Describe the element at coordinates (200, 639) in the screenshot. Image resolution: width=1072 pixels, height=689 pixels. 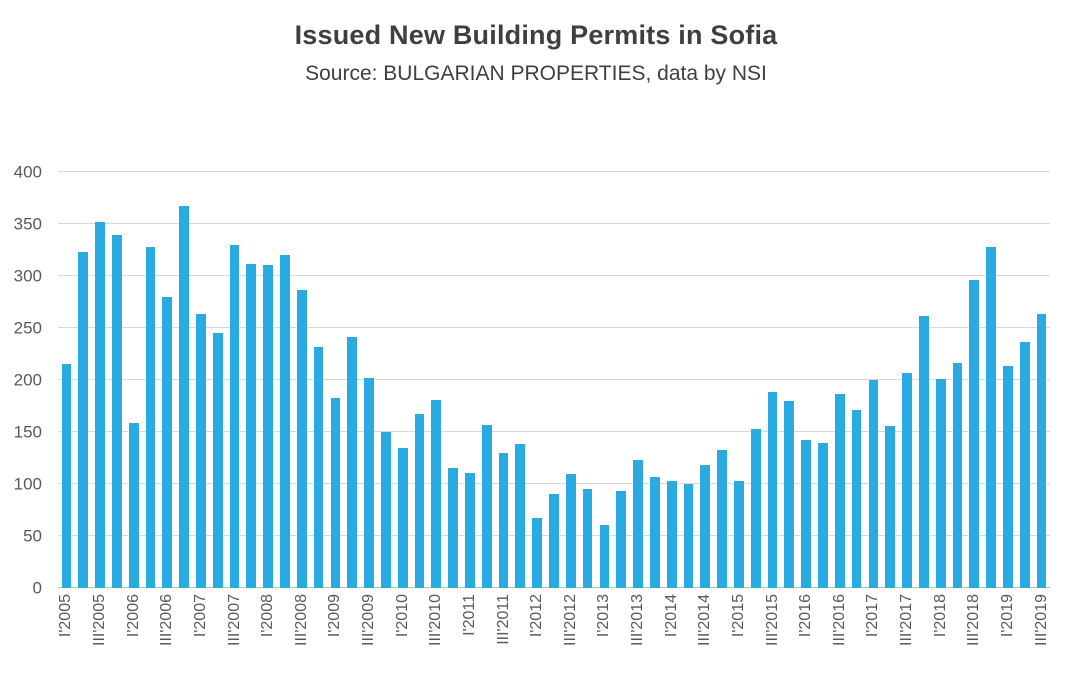
I see `x-tick-slot: I'2007` at that location.